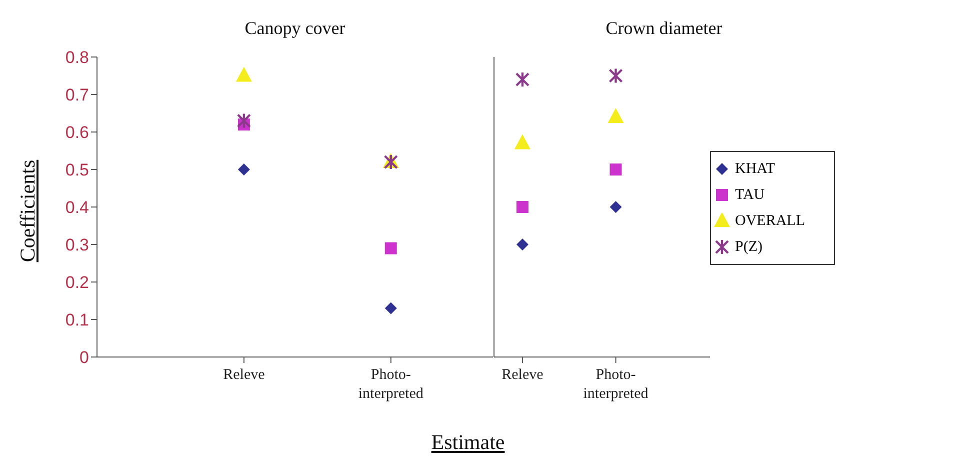 The width and height of the screenshot is (960, 464). What do you see at coordinates (77, 245) in the screenshot?
I see `y-tick-label: 0.3` at bounding box center [77, 245].